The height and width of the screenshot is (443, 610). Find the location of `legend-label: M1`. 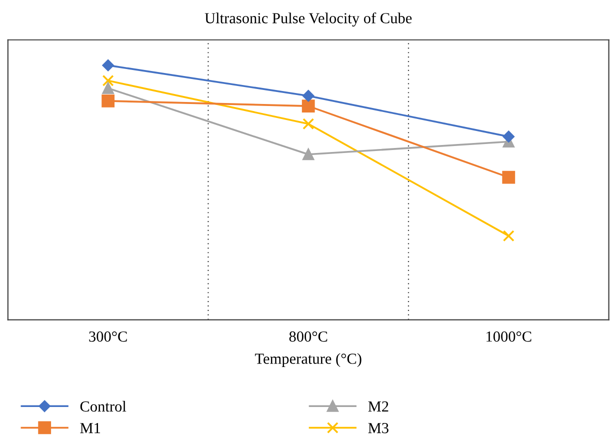

legend-label: M1 is located at coordinates (90, 428).